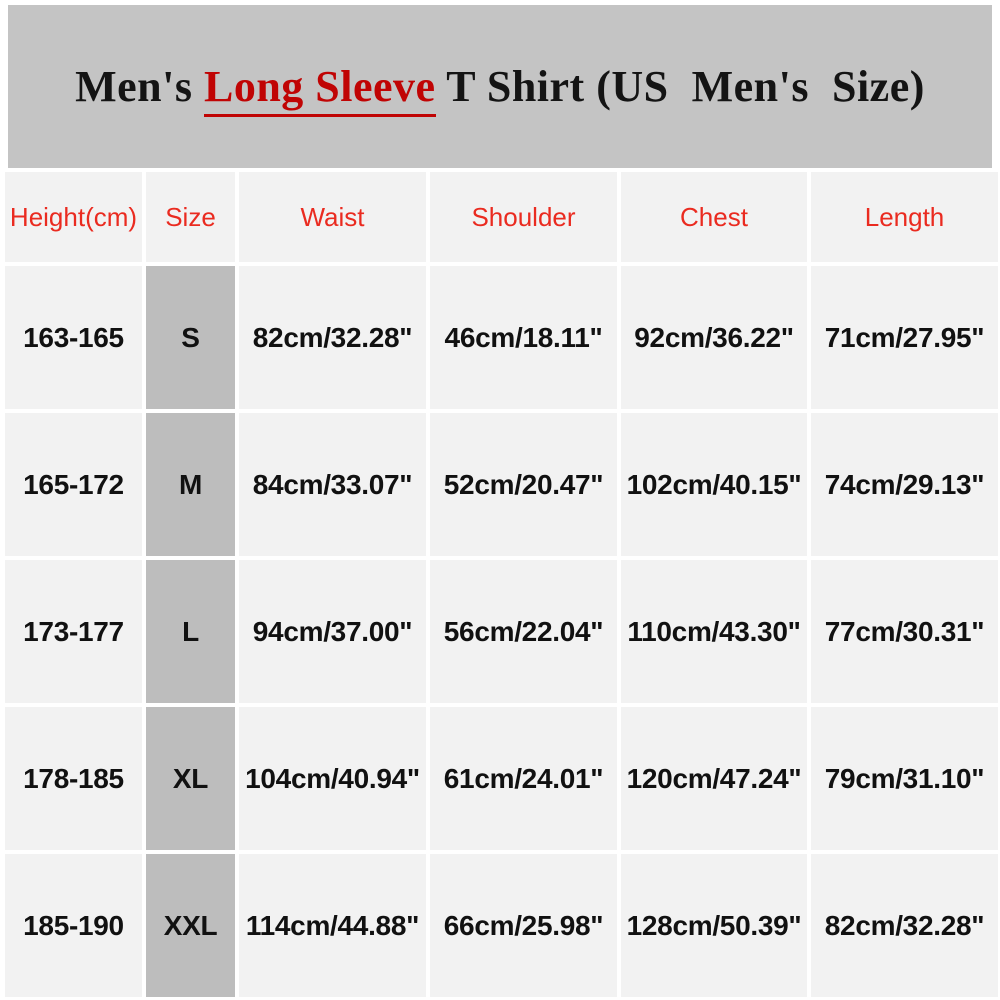  I want to click on cell-length: 82cm/32.28", so click(904, 925).